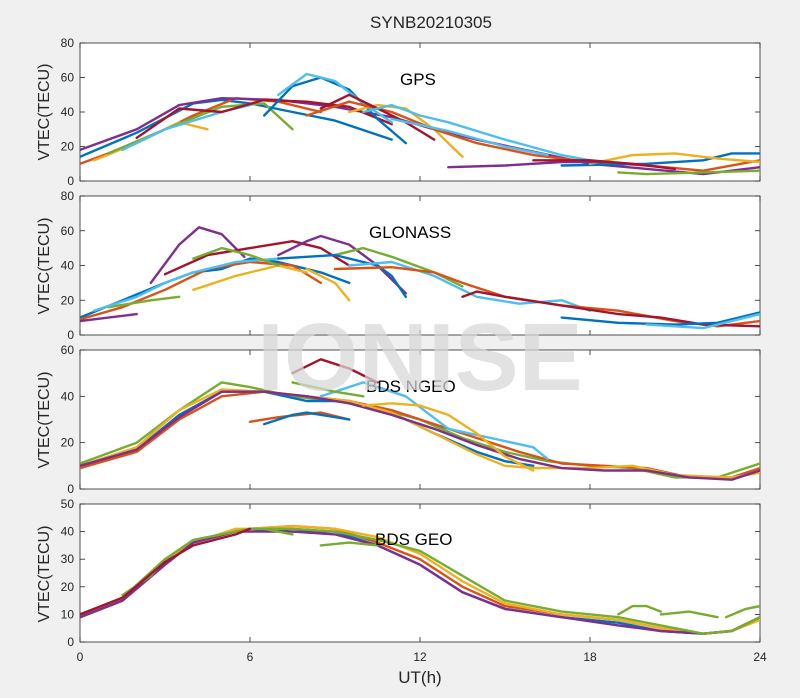 Image resolution: width=800 pixels, height=698 pixels. I want to click on x-axis-label: UT(h), so click(419, 677).